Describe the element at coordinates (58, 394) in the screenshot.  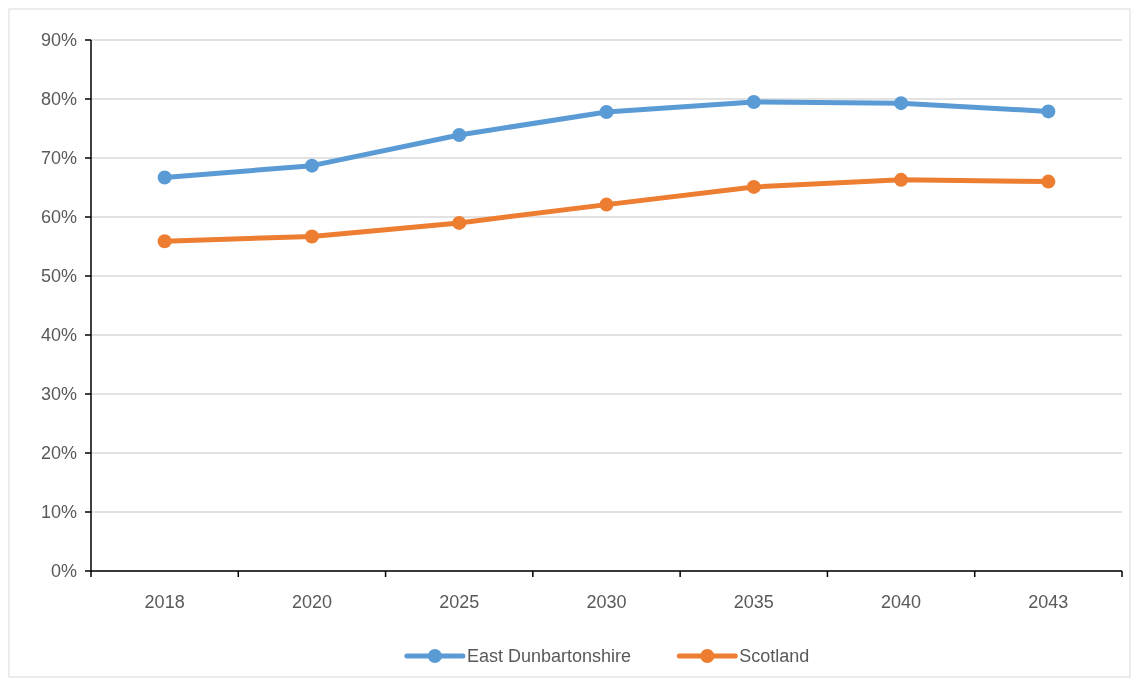
I see `y-tick-label: 30%` at that location.